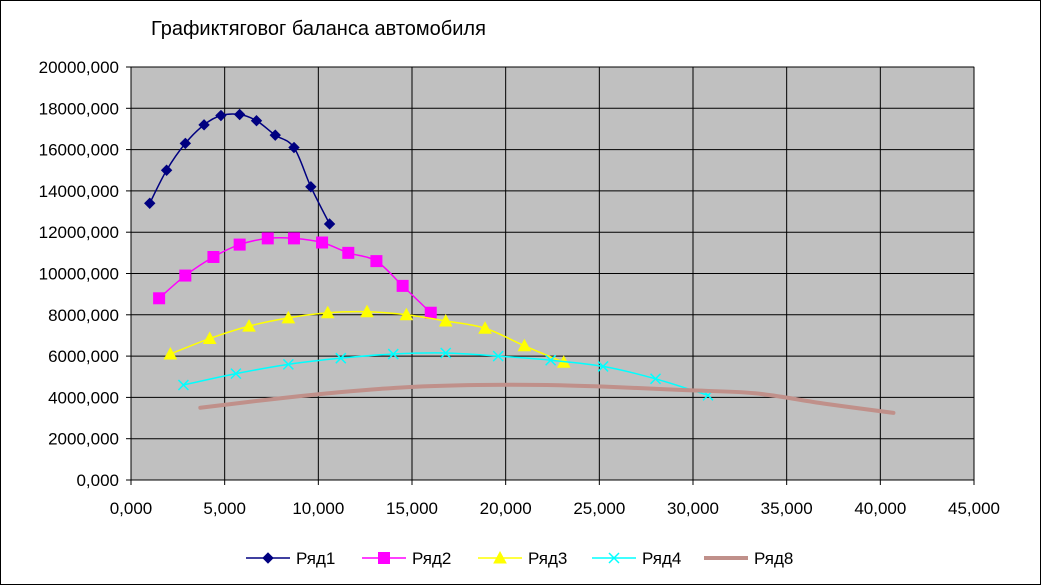 This screenshot has height=585, width=1041. I want to click on y-tick-label: 20000,000, so click(79, 67).